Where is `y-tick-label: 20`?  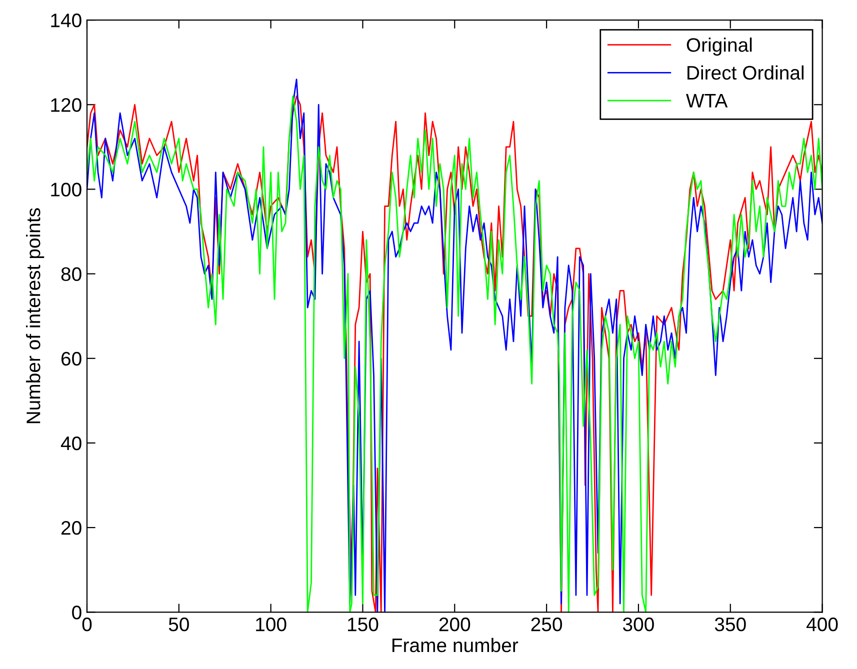 y-tick-label: 20 is located at coordinates (71, 528).